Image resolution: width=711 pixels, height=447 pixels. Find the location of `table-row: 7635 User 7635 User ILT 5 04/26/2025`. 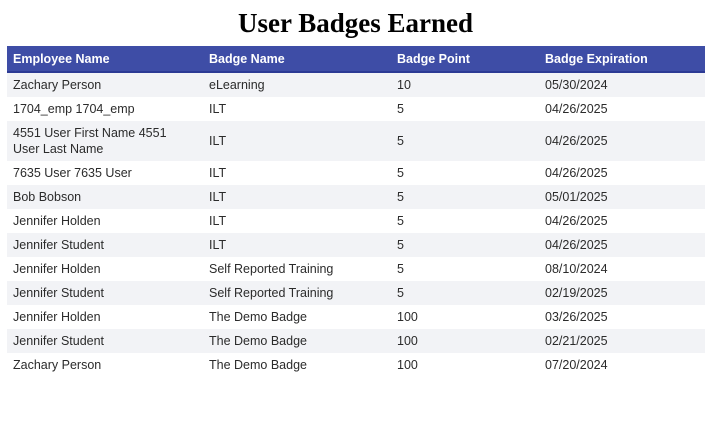

table-row: 7635 User 7635 User ILT 5 04/26/2025 is located at coordinates (356, 173).